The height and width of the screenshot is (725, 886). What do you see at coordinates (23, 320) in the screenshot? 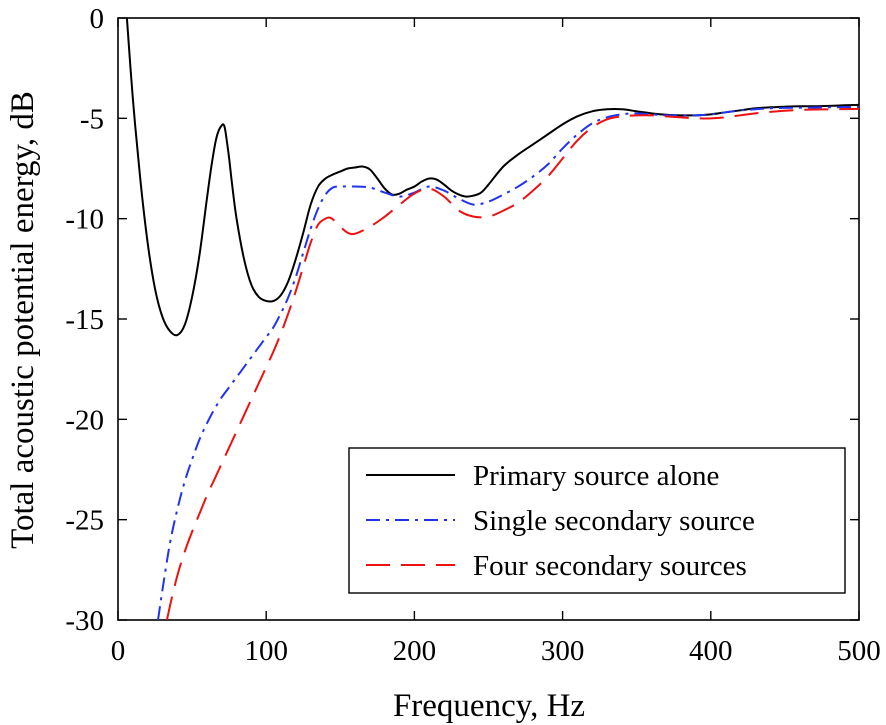
I see `y-axis-label: Total acoustic potential energy, dB` at bounding box center [23, 320].